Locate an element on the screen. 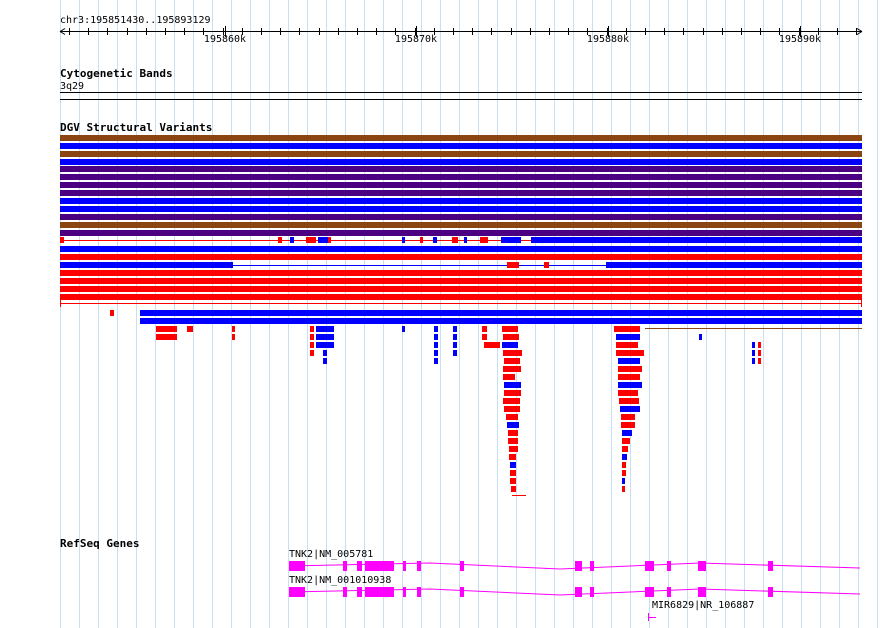  ruler-tick-label: 195860k is located at coordinates (225, 39).